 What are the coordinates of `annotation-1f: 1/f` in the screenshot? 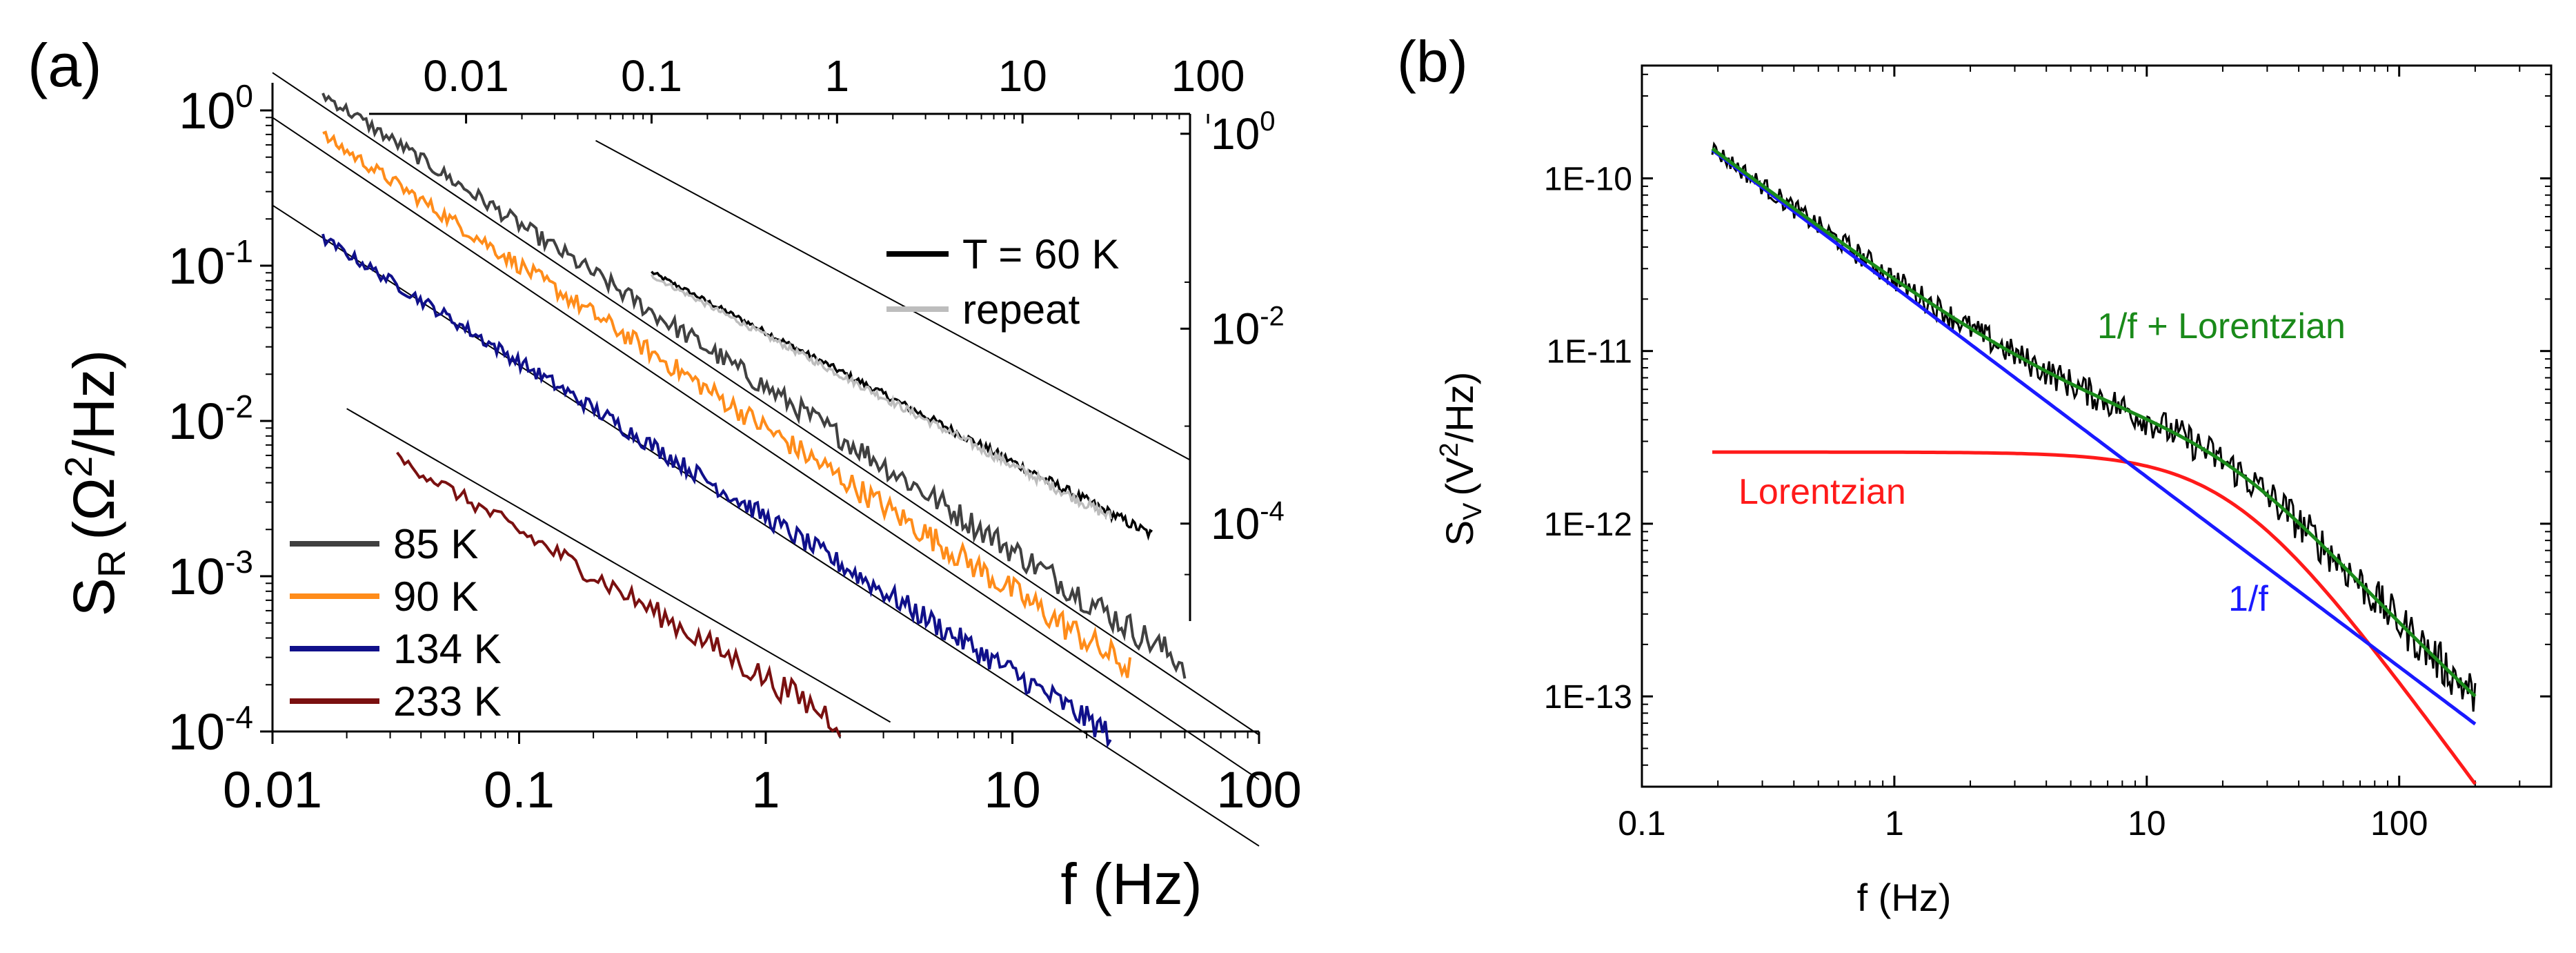 It's located at (2248, 599).